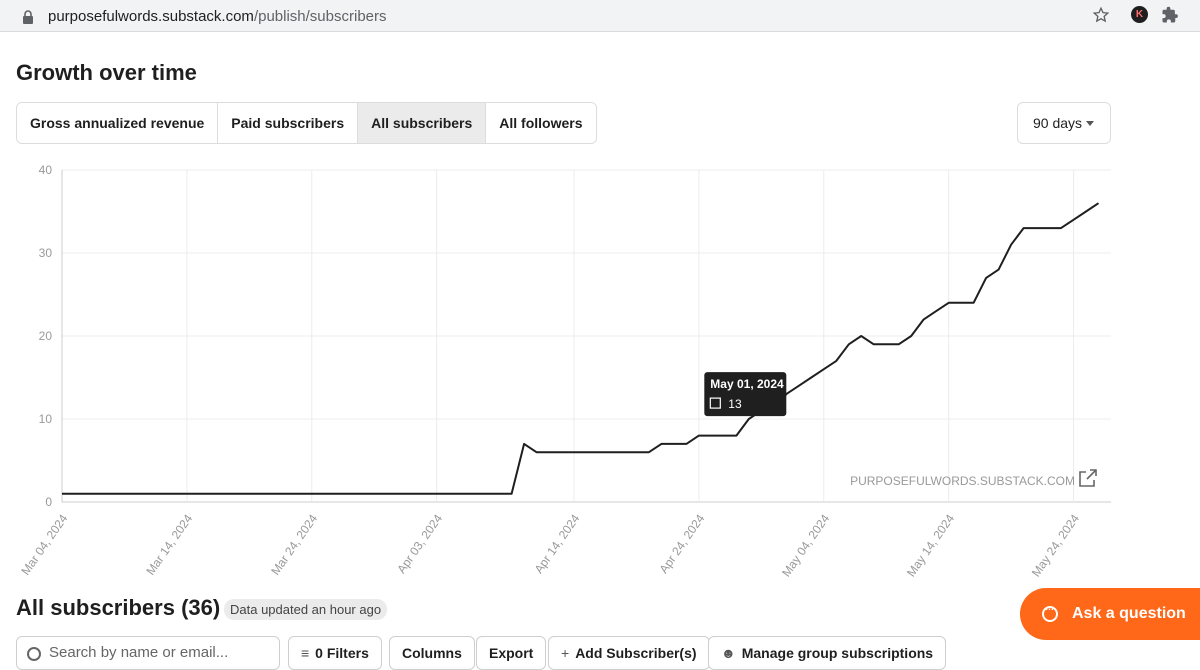 The height and width of the screenshot is (670, 1200). Describe the element at coordinates (169, 544) in the screenshot. I see `x-tick-label: Mar 14, 2024` at that location.